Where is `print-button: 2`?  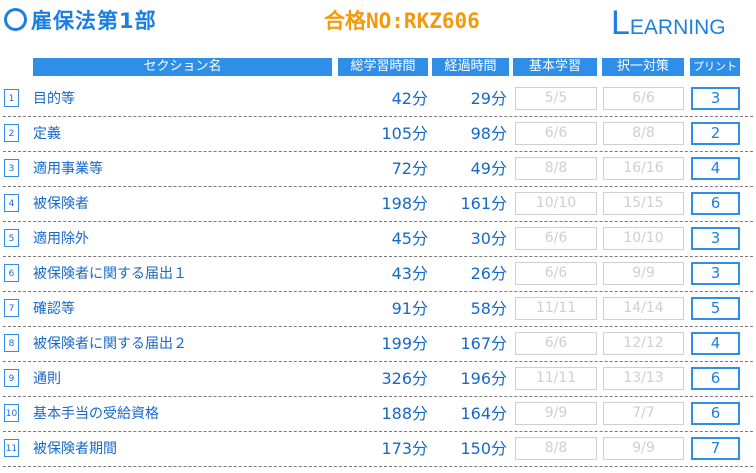 print-button: 2 is located at coordinates (715, 133).